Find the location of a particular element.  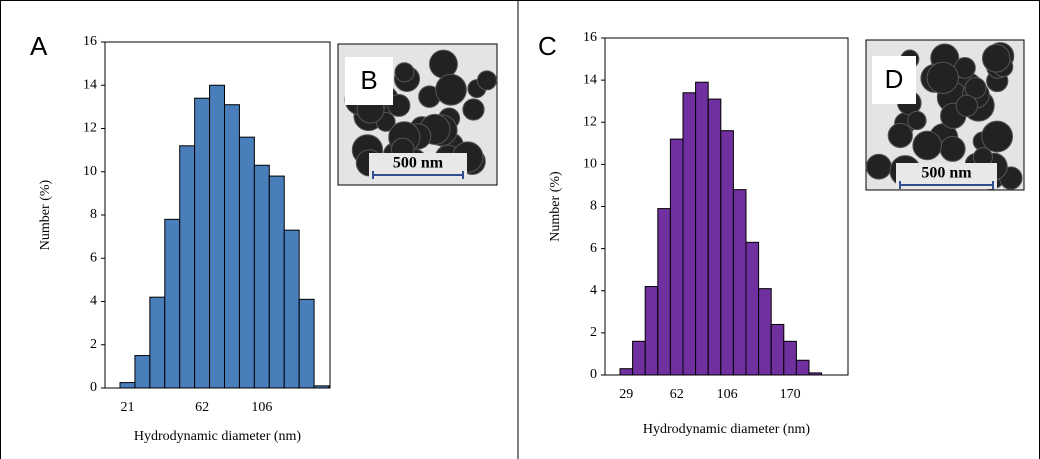

inset-label: D is located at coordinates (894, 79).